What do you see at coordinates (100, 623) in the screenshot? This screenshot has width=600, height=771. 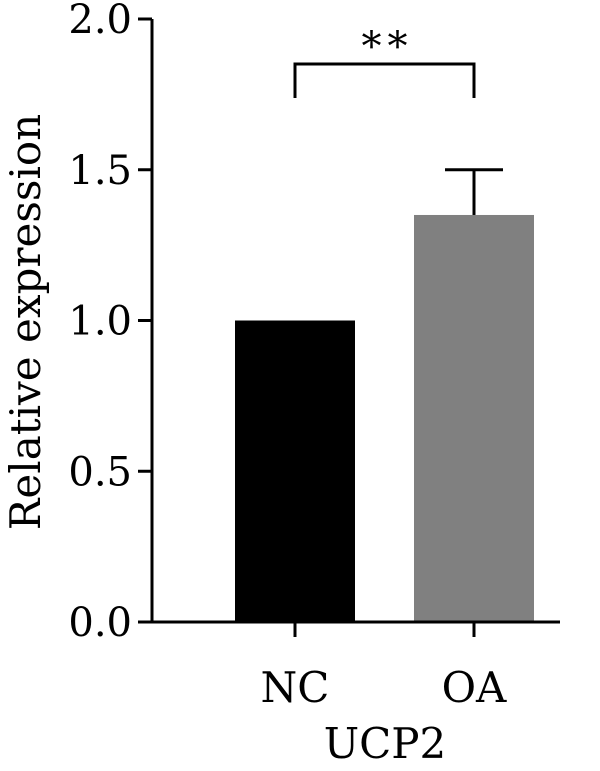 I see `y-tick-label: 0.0` at bounding box center [100, 623].